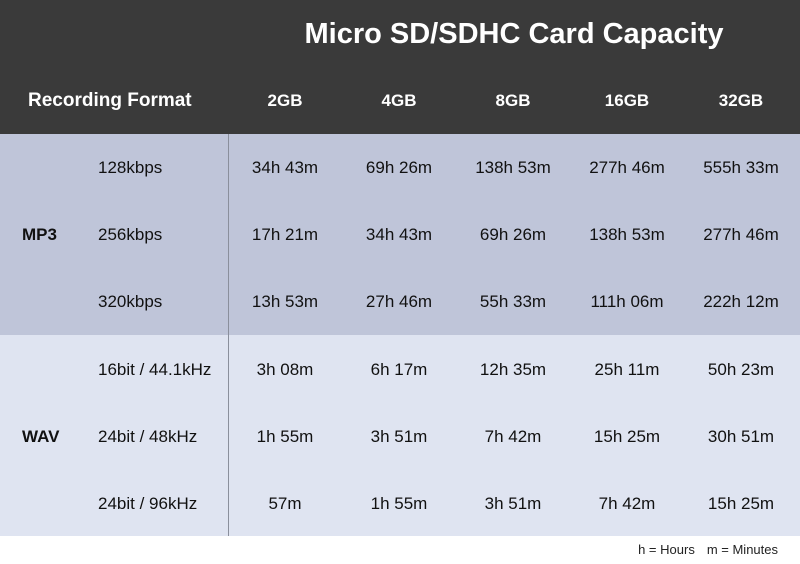 The width and height of the screenshot is (800, 564). Describe the element at coordinates (513, 301) in the screenshot. I see `table-cell: 55h 33m` at that location.